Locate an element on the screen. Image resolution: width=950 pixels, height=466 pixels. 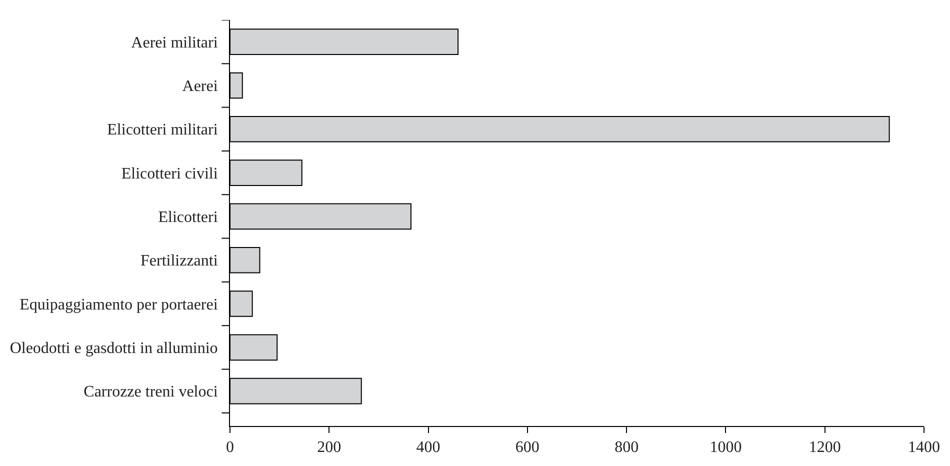
y-tick-label: Carrozze treni veloci is located at coordinates (151, 392).